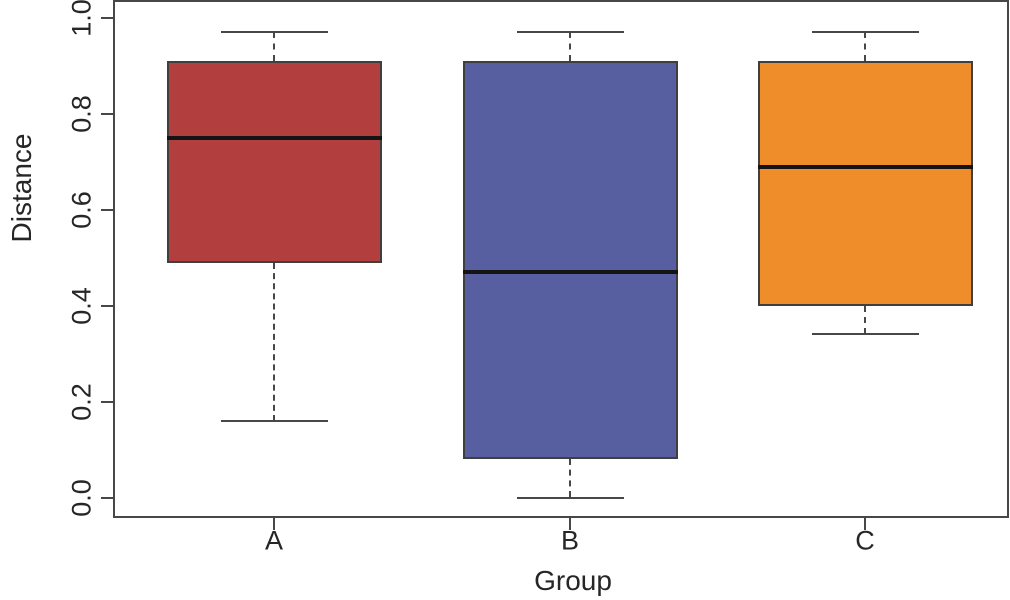 The width and height of the screenshot is (1010, 600). I want to click on x-axis-title: Group, so click(573, 580).